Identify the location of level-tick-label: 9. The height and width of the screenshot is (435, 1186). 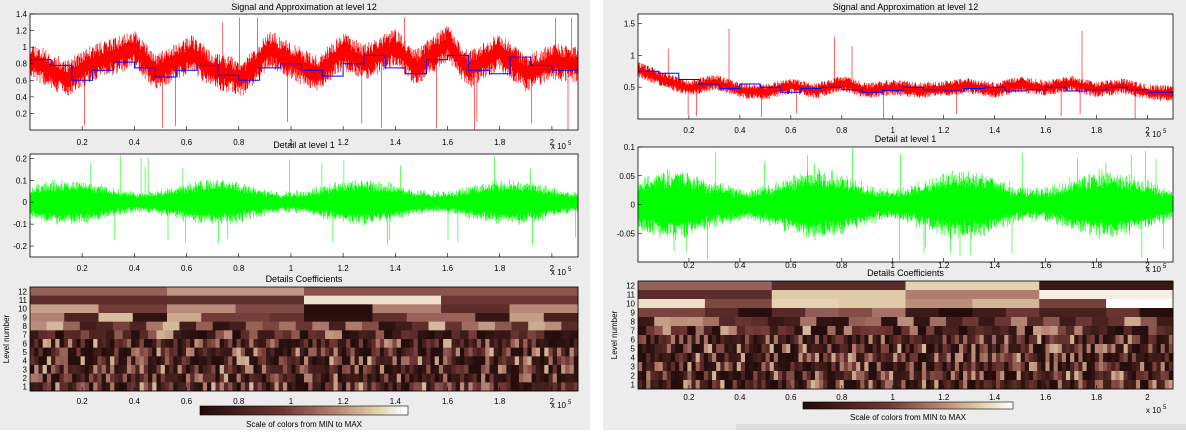
(633, 313).